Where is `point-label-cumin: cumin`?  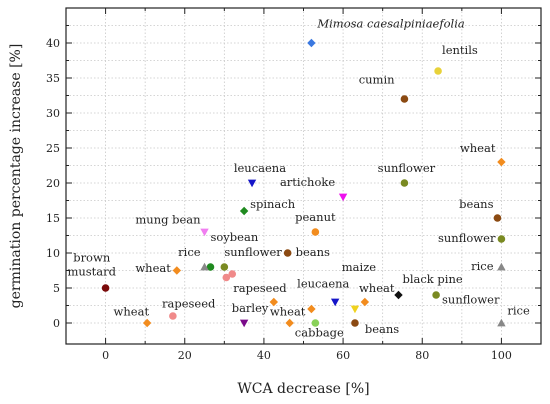 point-label-cumin: cumin is located at coordinates (377, 80).